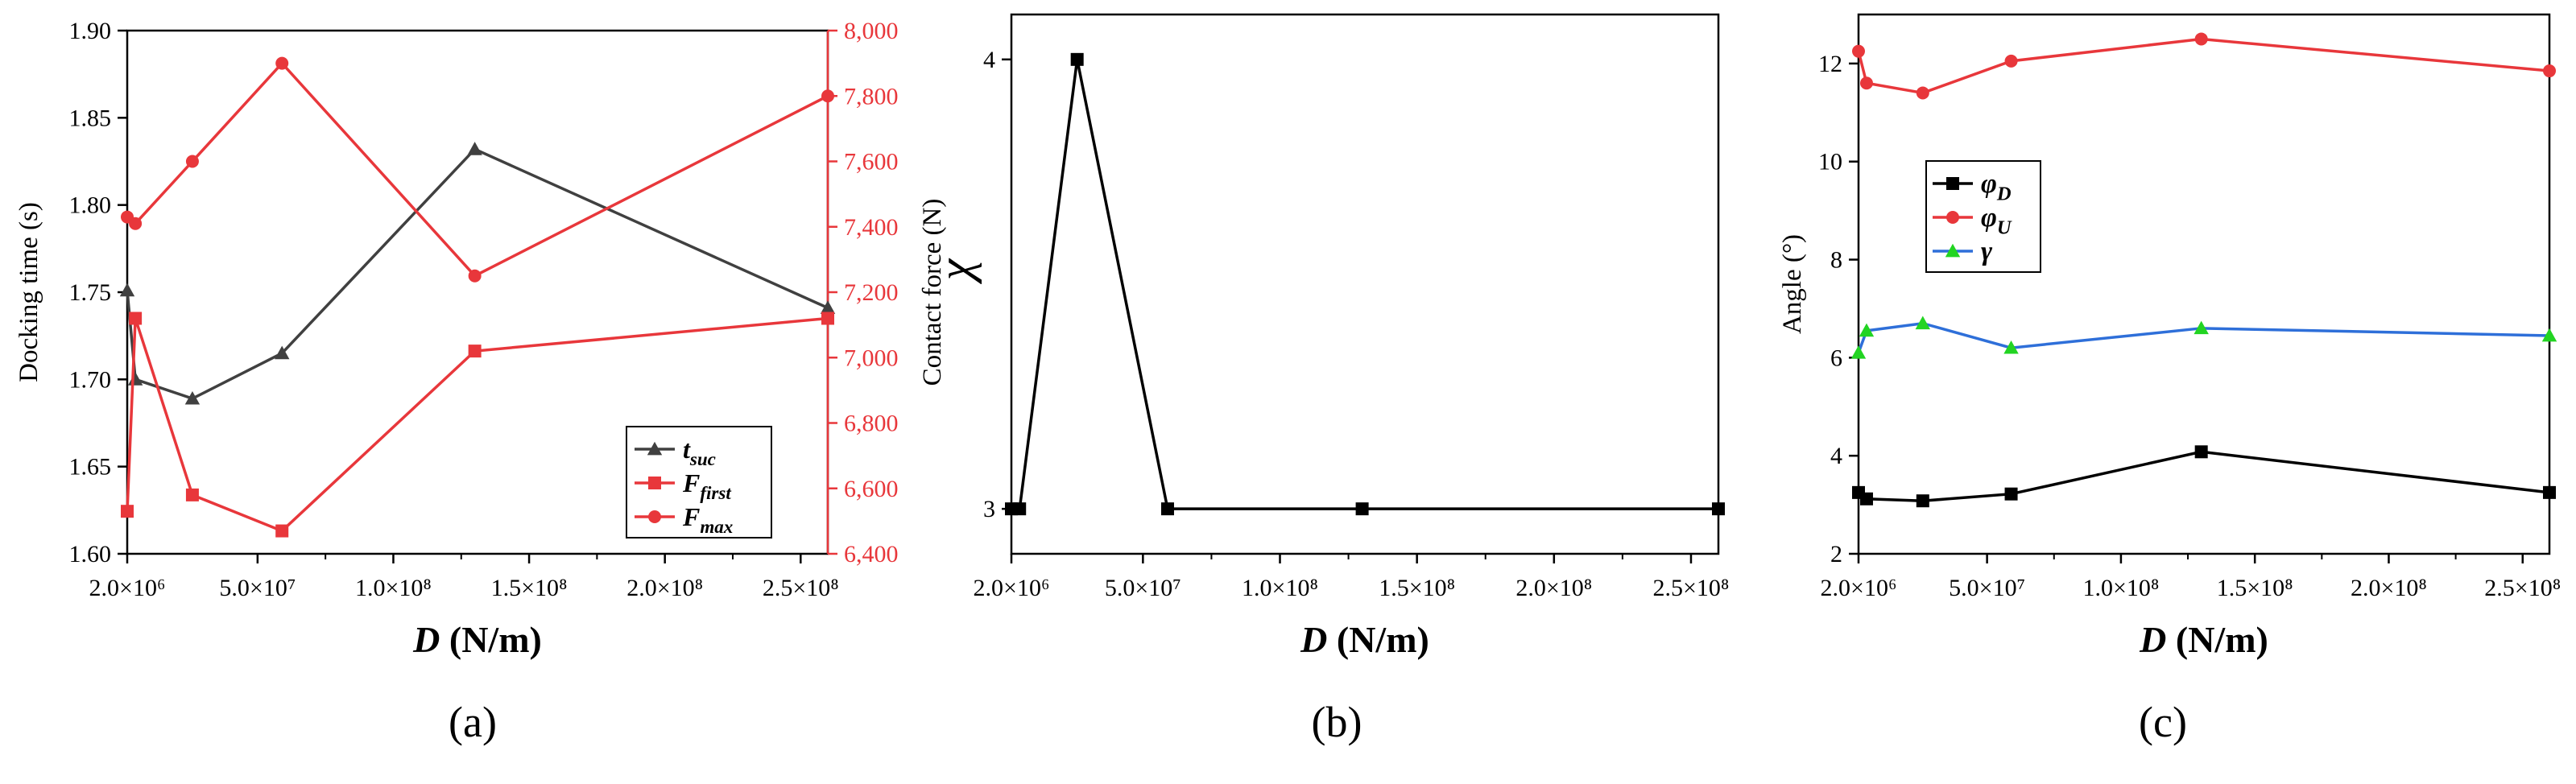 This screenshot has height=784, width=2576. What do you see at coordinates (473, 722) in the screenshot?
I see `panel-label: (a)` at bounding box center [473, 722].